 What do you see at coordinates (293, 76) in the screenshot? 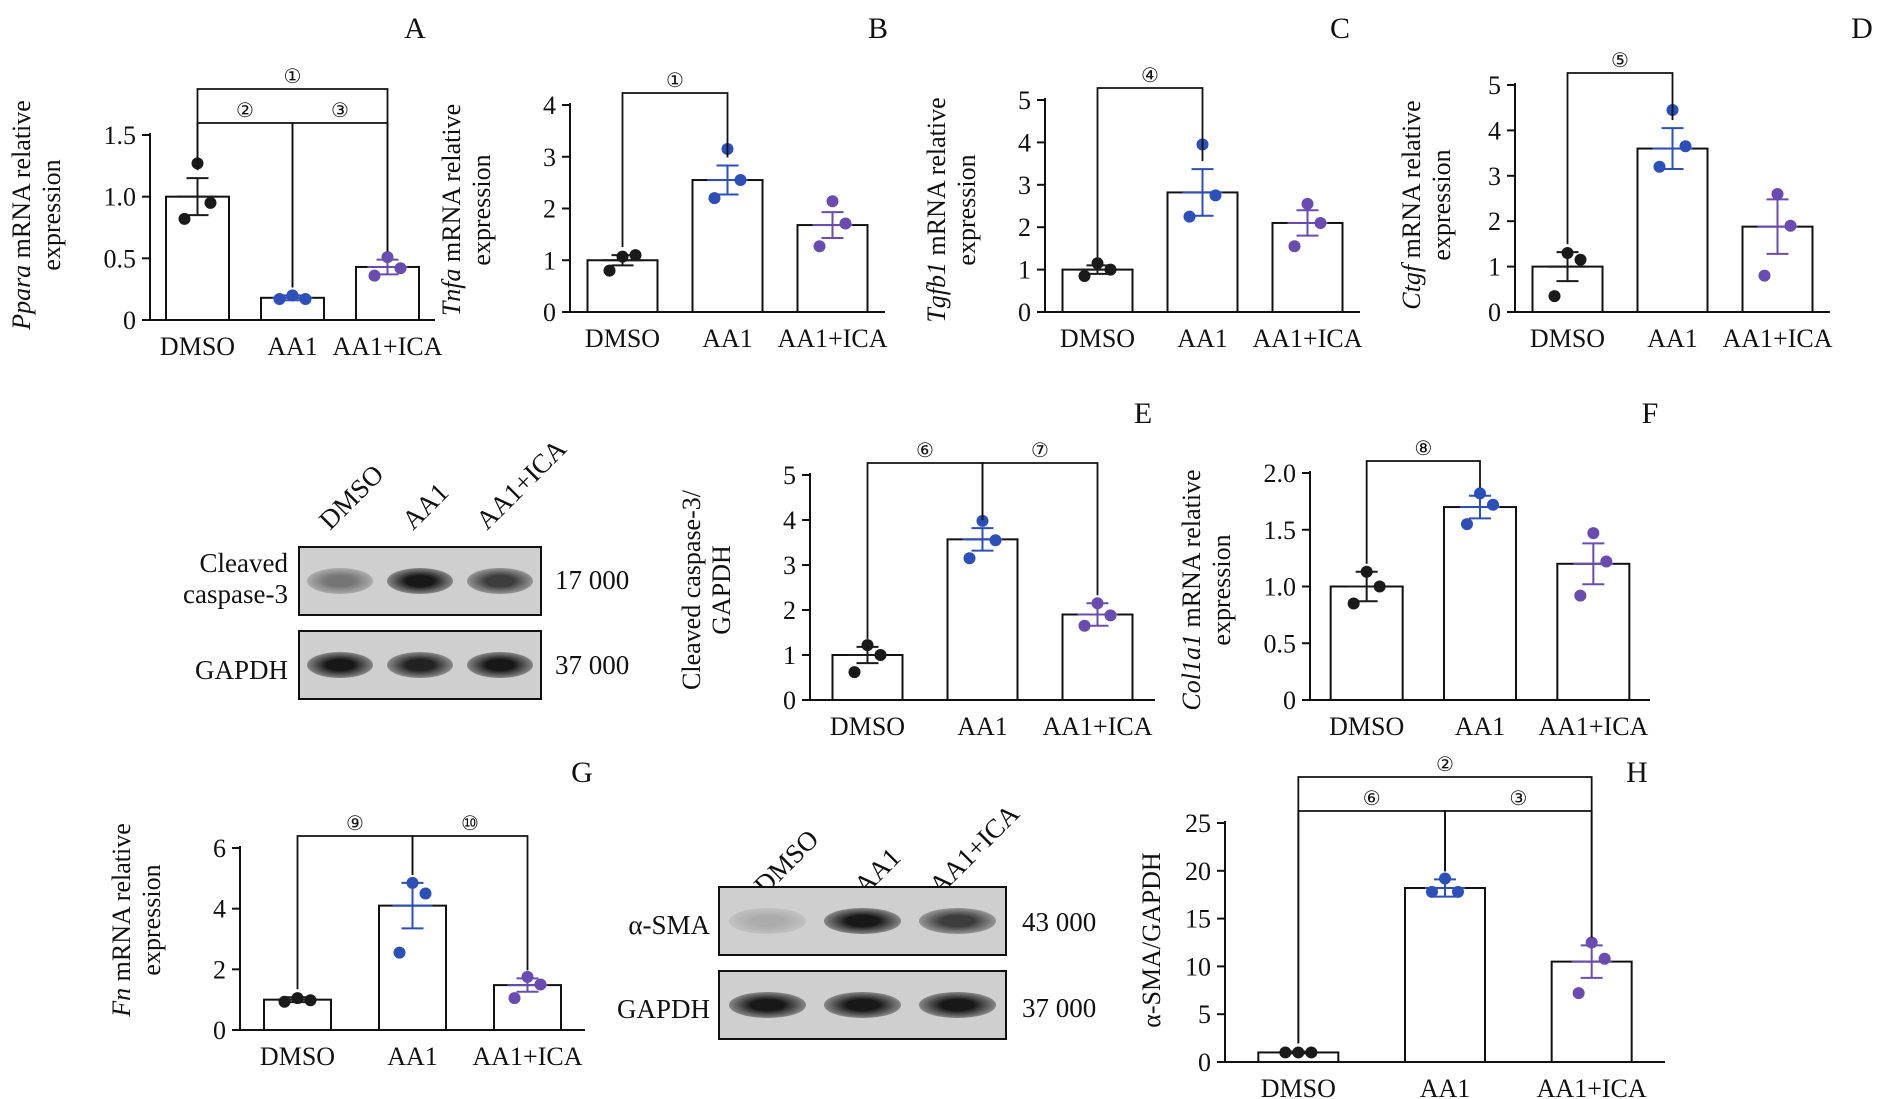
I see `significance-marker: ①` at bounding box center [293, 76].